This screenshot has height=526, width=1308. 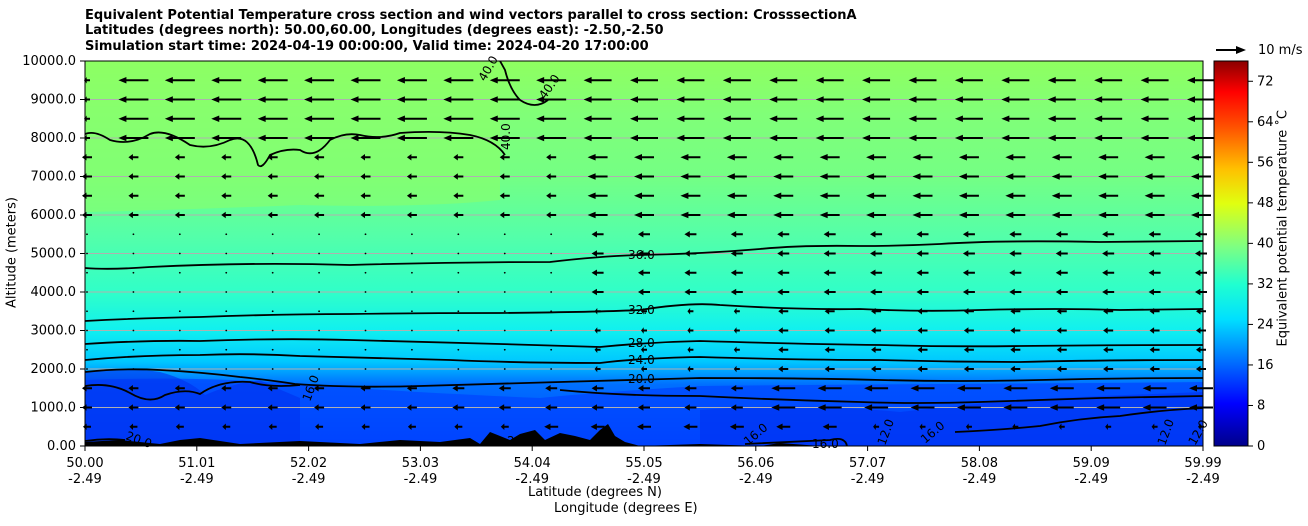 I want to click on y-tick-label: 3000.0, so click(x=54, y=331).